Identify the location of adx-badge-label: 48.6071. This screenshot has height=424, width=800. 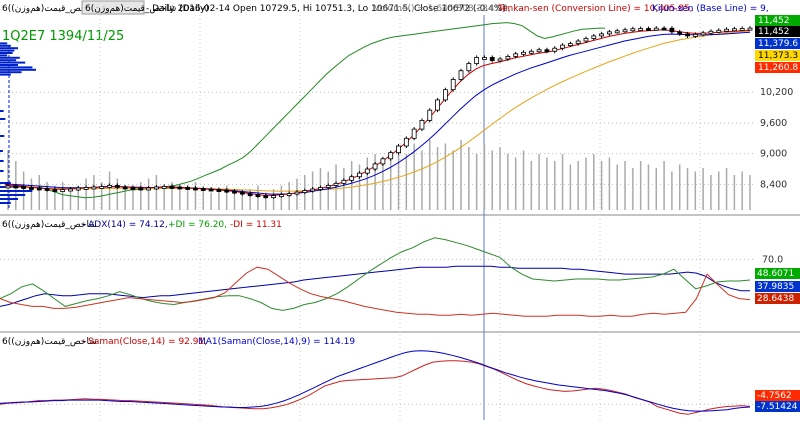
(775, 274).